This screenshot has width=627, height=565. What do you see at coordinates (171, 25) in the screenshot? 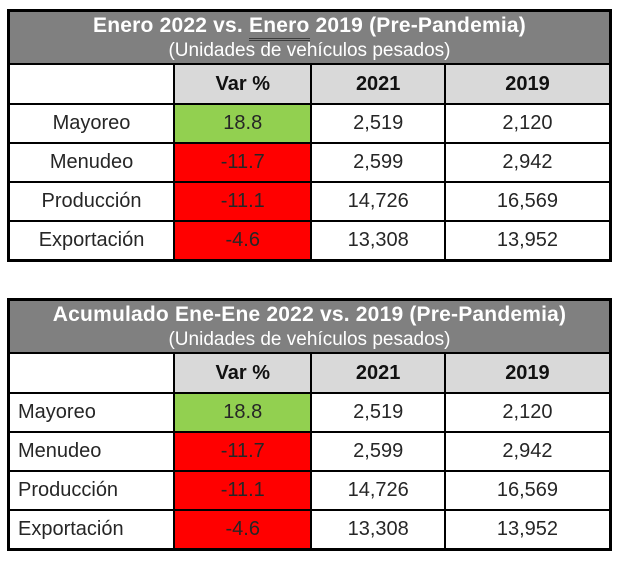
I see `title-segment: Enero 2022 vs.` at bounding box center [171, 25].